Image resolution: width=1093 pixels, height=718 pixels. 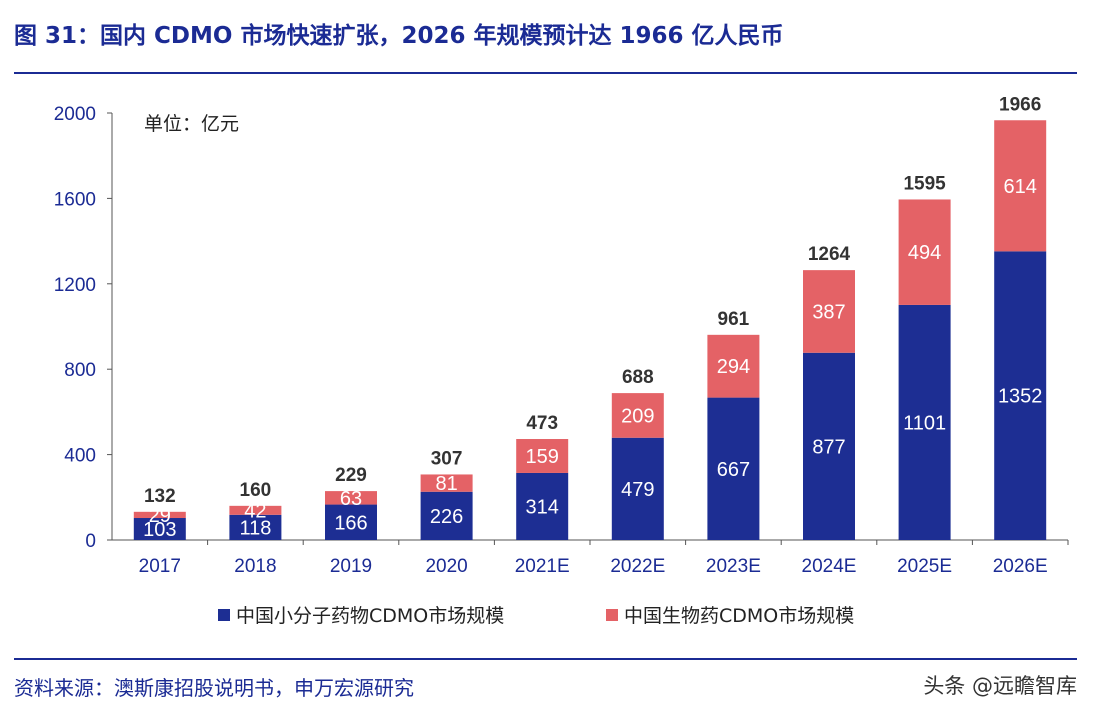 I want to click on x-tick-label: 2017, so click(x=160, y=566).